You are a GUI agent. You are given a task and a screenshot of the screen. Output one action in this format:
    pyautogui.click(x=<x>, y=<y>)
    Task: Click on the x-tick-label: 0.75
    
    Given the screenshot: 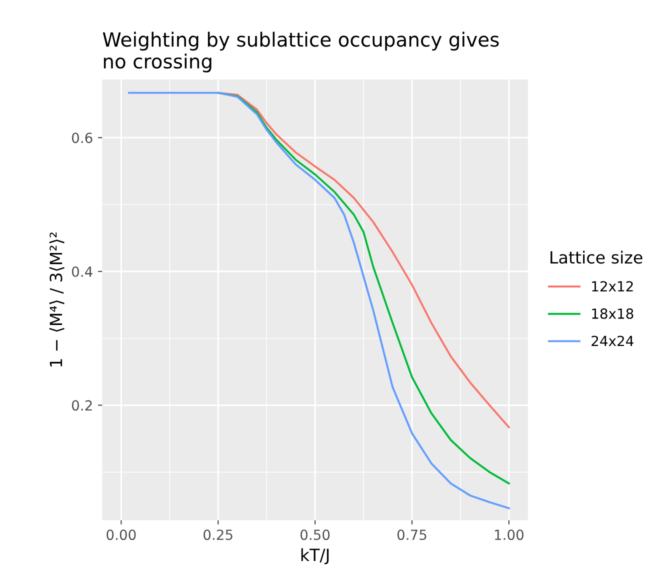 What is the action you would take?
    pyautogui.click(x=411, y=535)
    